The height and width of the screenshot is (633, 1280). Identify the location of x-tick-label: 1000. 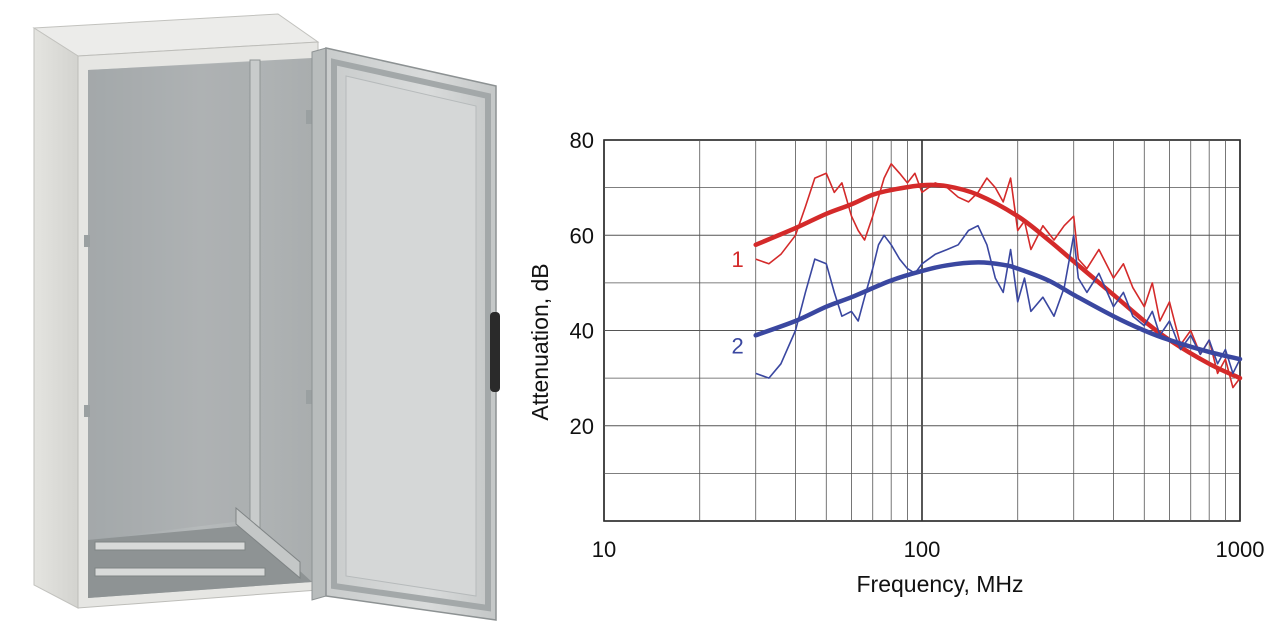
(1240, 549).